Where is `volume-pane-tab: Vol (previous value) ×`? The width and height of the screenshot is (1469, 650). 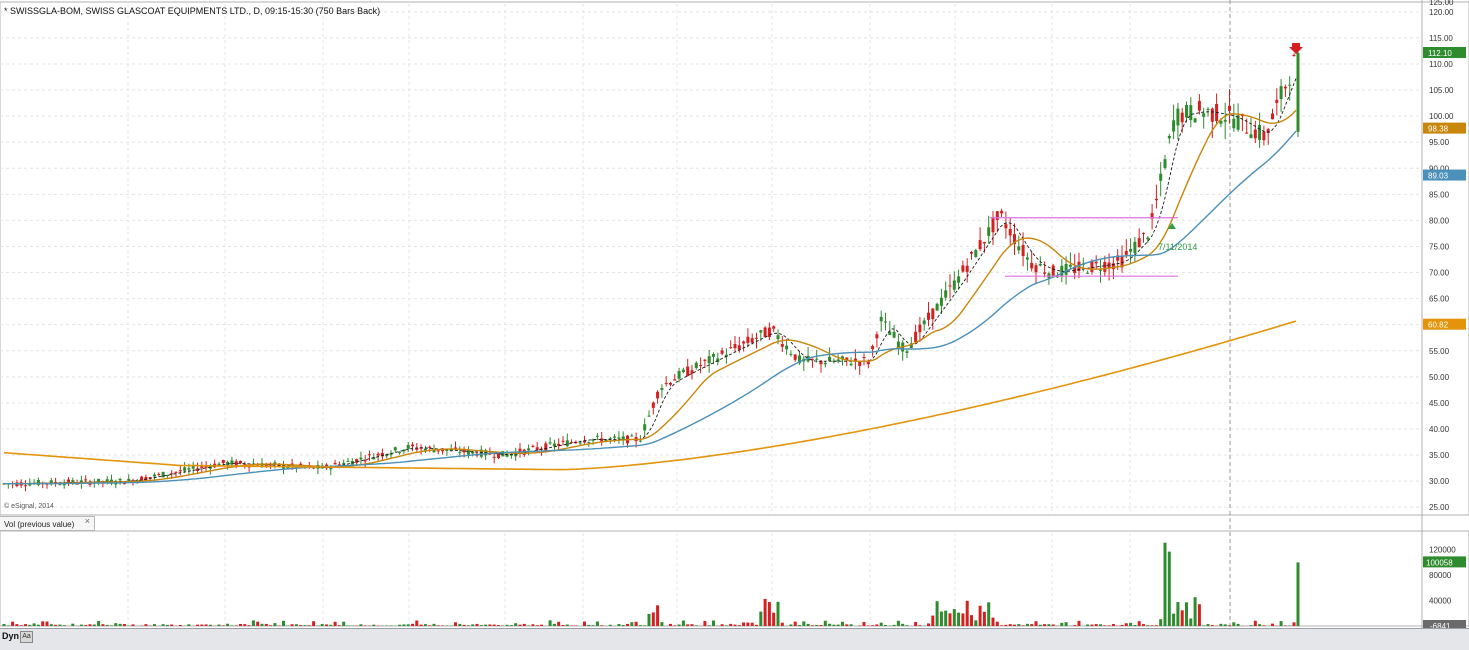 volume-pane-tab: Vol (previous value) × is located at coordinates (47, 523).